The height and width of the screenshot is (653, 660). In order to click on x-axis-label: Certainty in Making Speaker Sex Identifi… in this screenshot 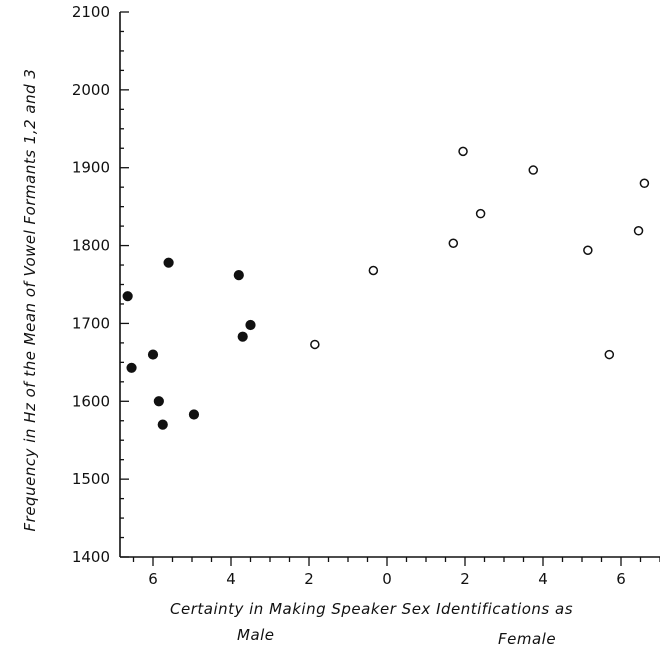, I will do `click(372, 609)`.